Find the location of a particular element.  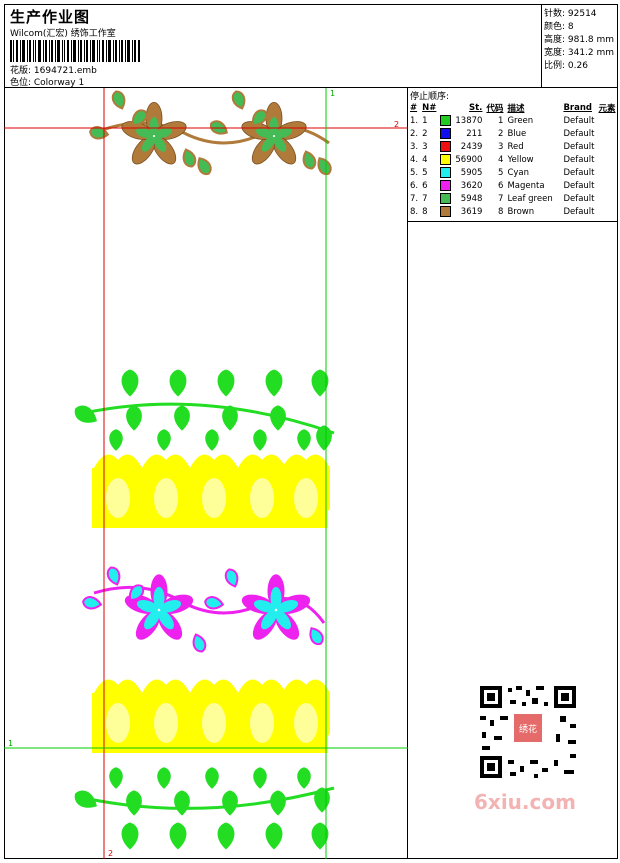

row-code: 4 is located at coordinates (501, 159).